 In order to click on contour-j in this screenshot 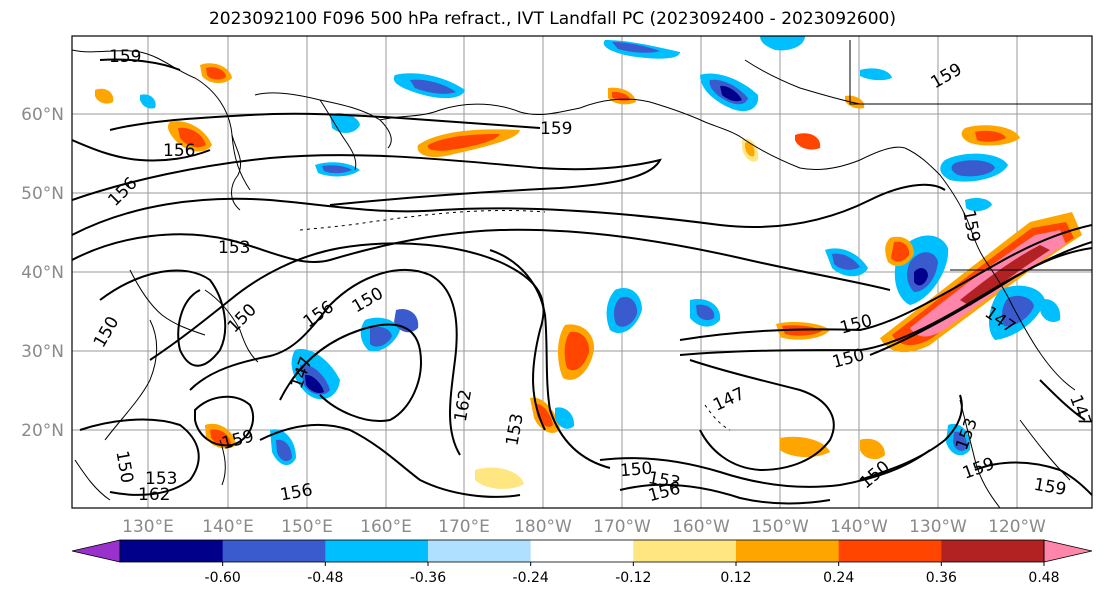, I will do `click(390, 460)`.